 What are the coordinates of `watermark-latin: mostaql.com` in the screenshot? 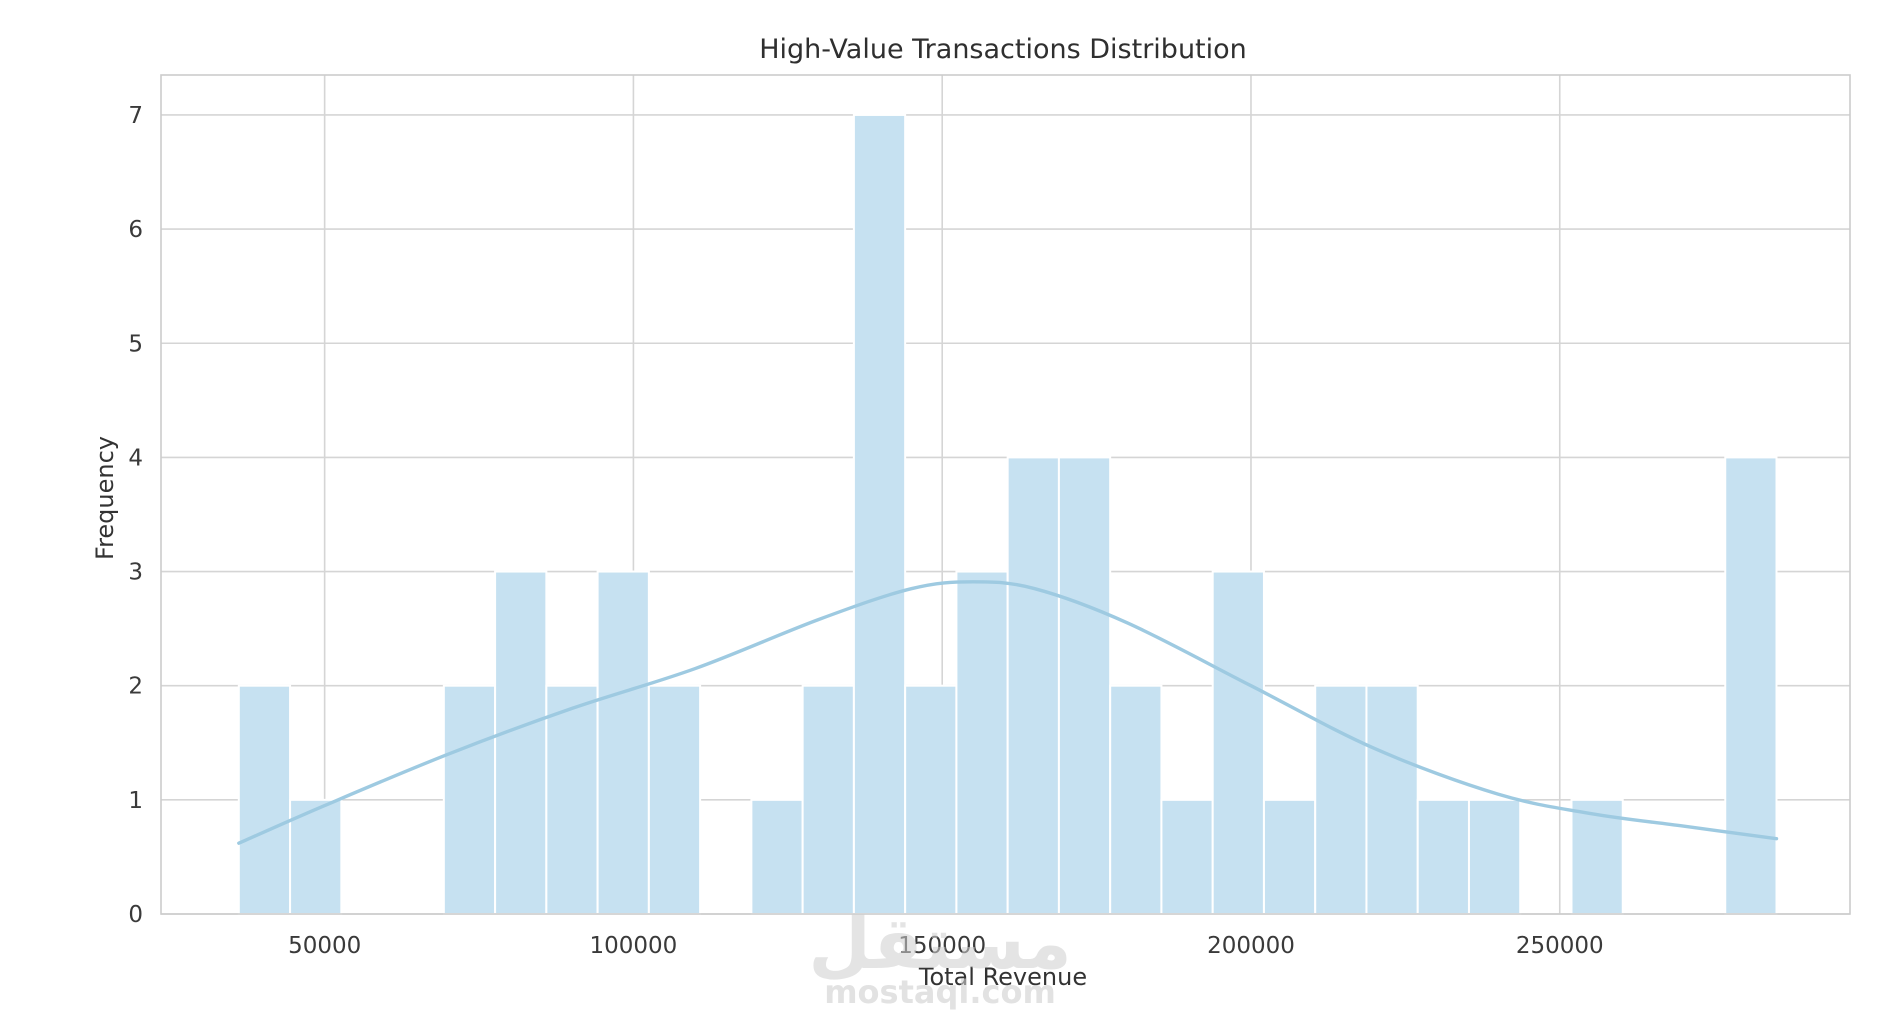 It's located at (940, 992).